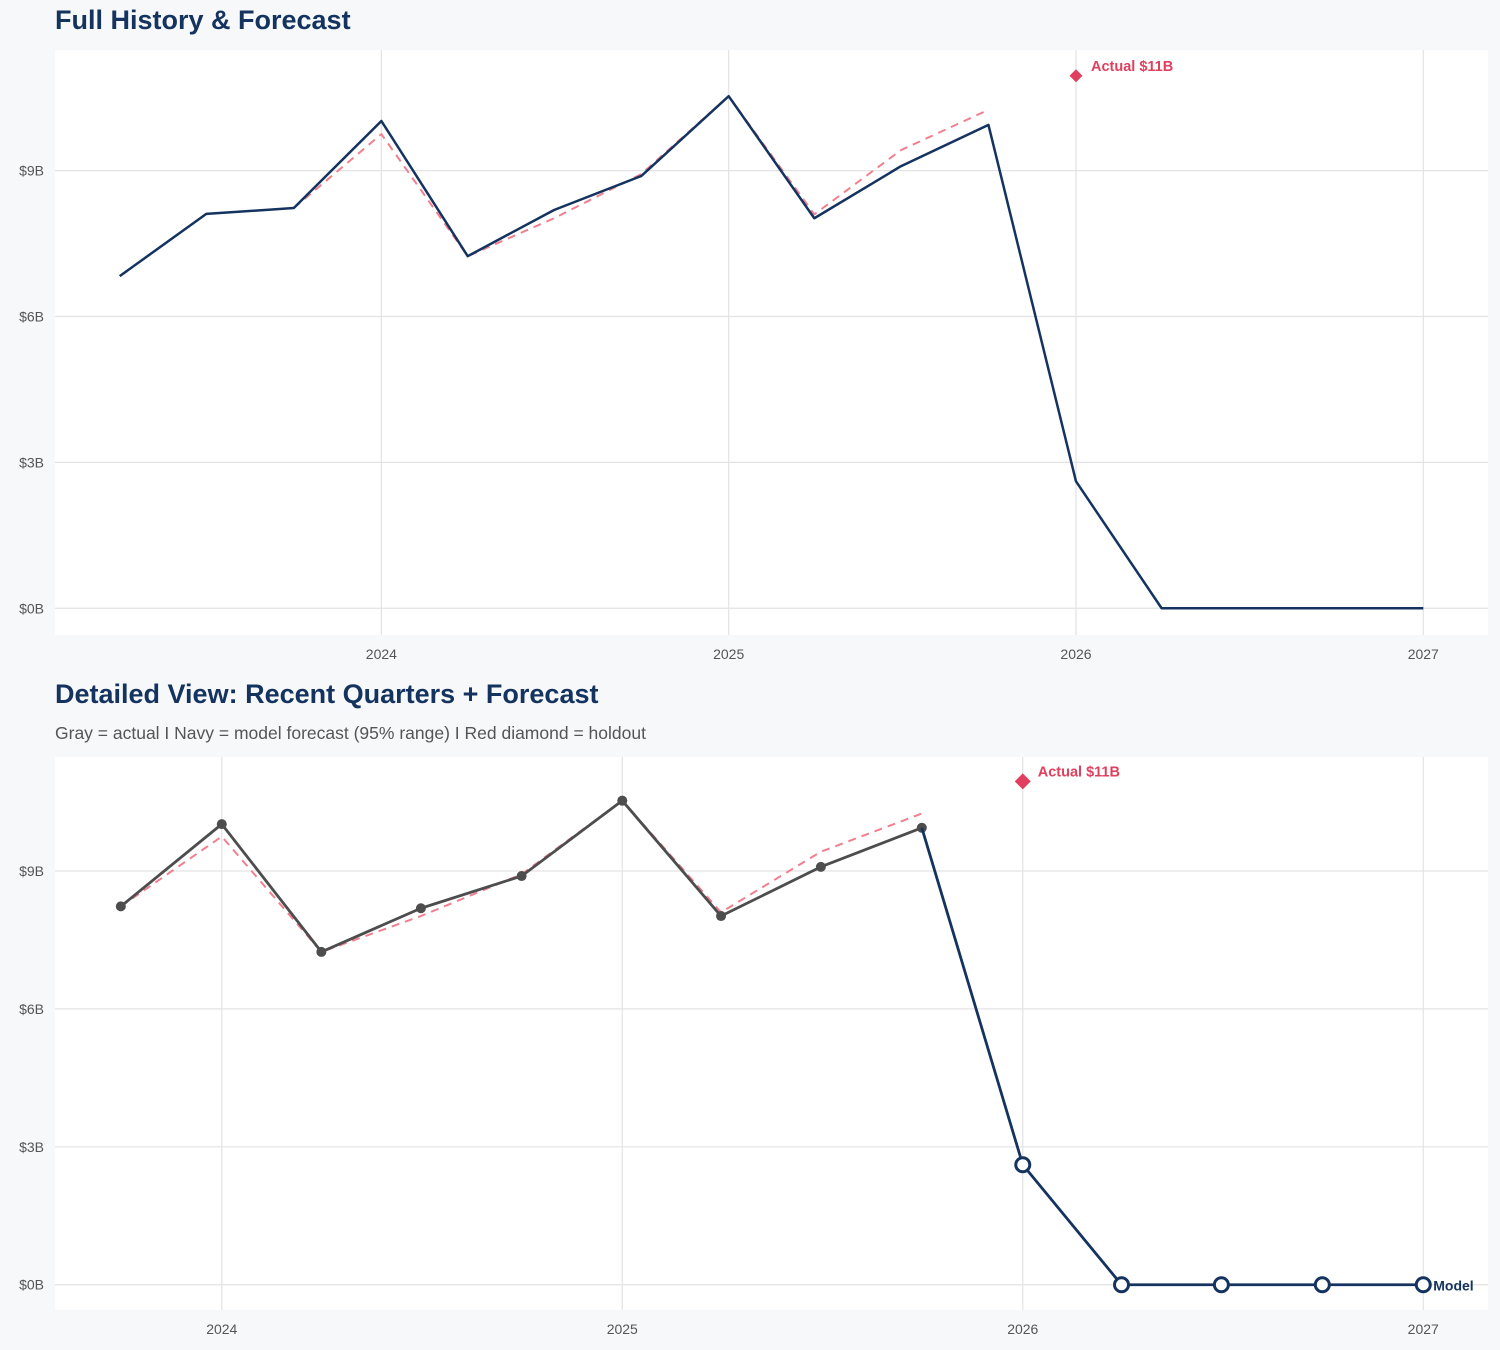 The height and width of the screenshot is (1350, 1500). I want to click on forecast-line, so click(1172, 1057).